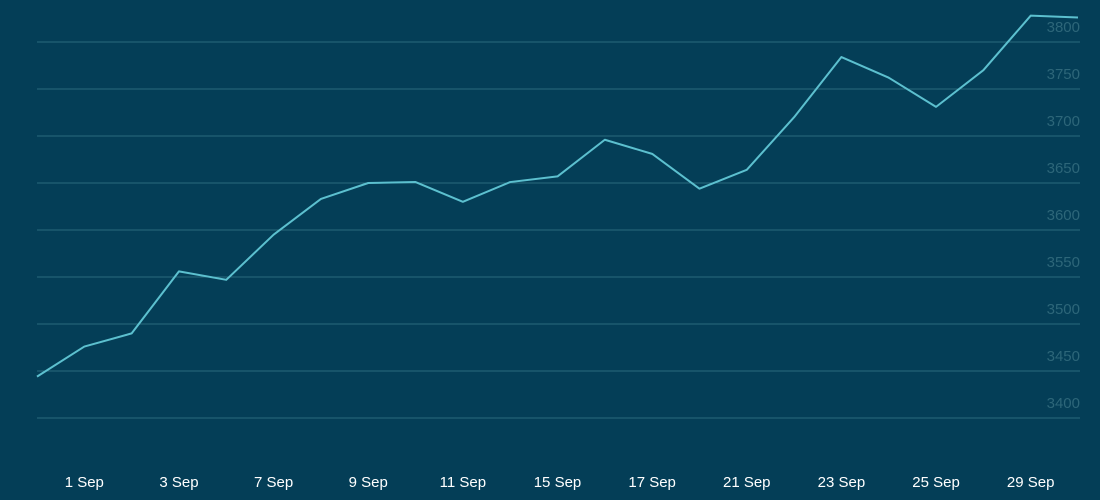 The width and height of the screenshot is (1100, 500). What do you see at coordinates (1063, 27) in the screenshot?
I see `y-tick-label: 3800` at bounding box center [1063, 27].